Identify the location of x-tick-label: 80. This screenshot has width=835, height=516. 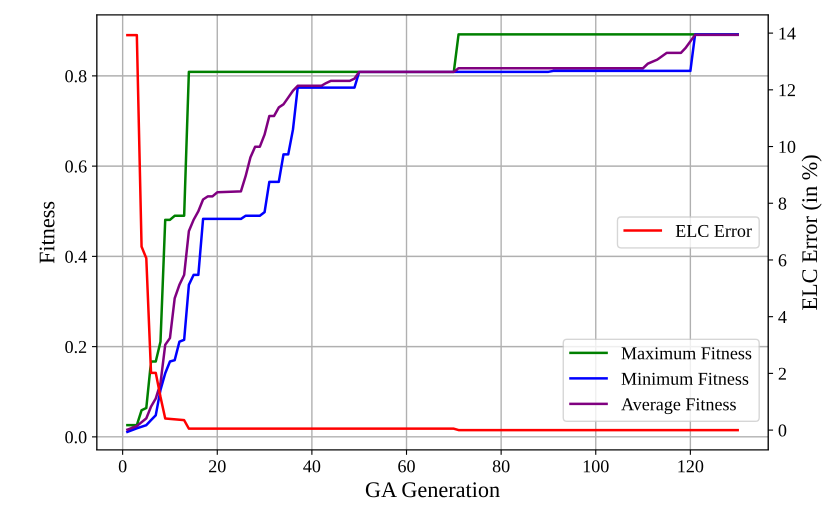
(501, 466).